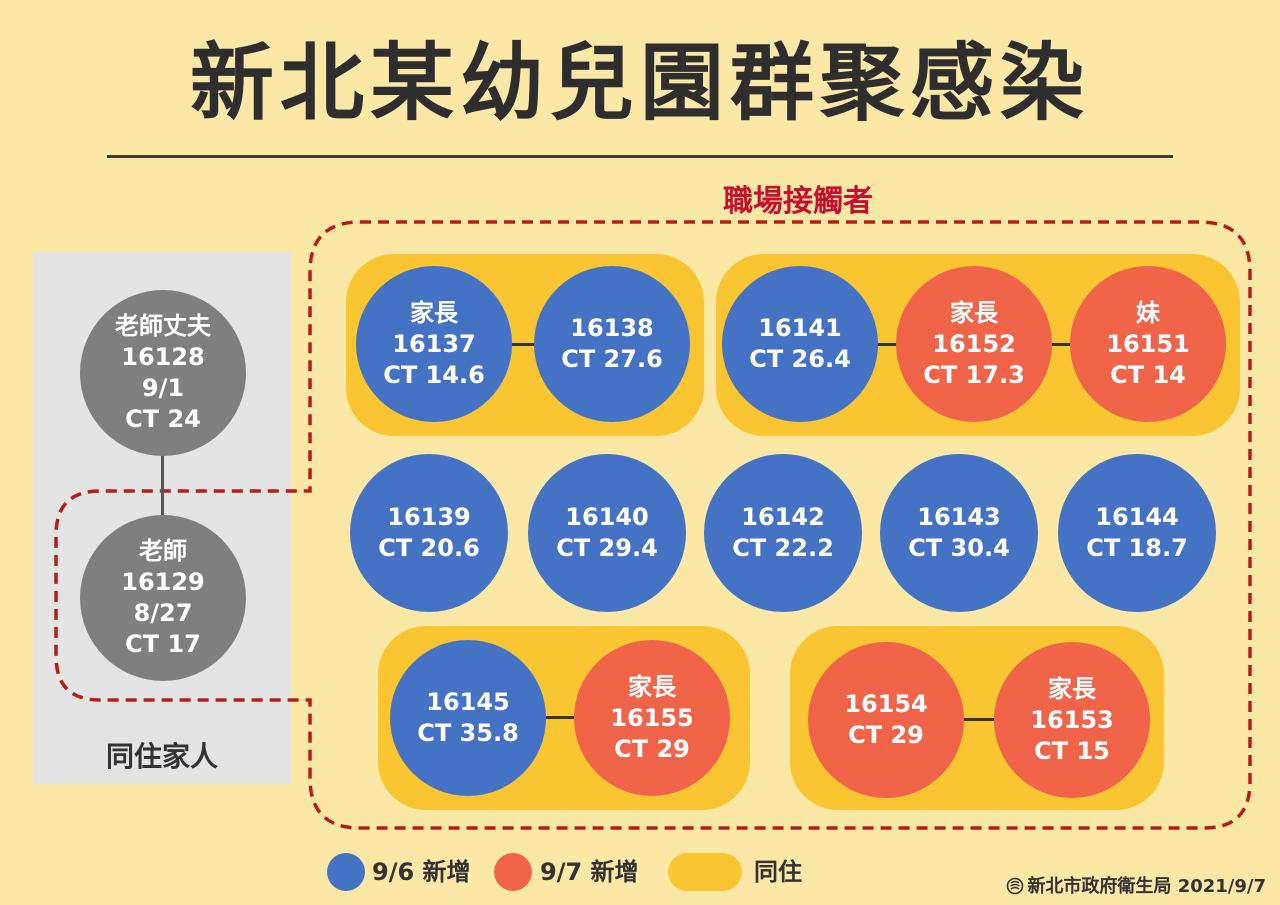 The width and height of the screenshot is (1280, 905). I want to click on case-16151: 妹 16151 CT 14, so click(1148, 344).